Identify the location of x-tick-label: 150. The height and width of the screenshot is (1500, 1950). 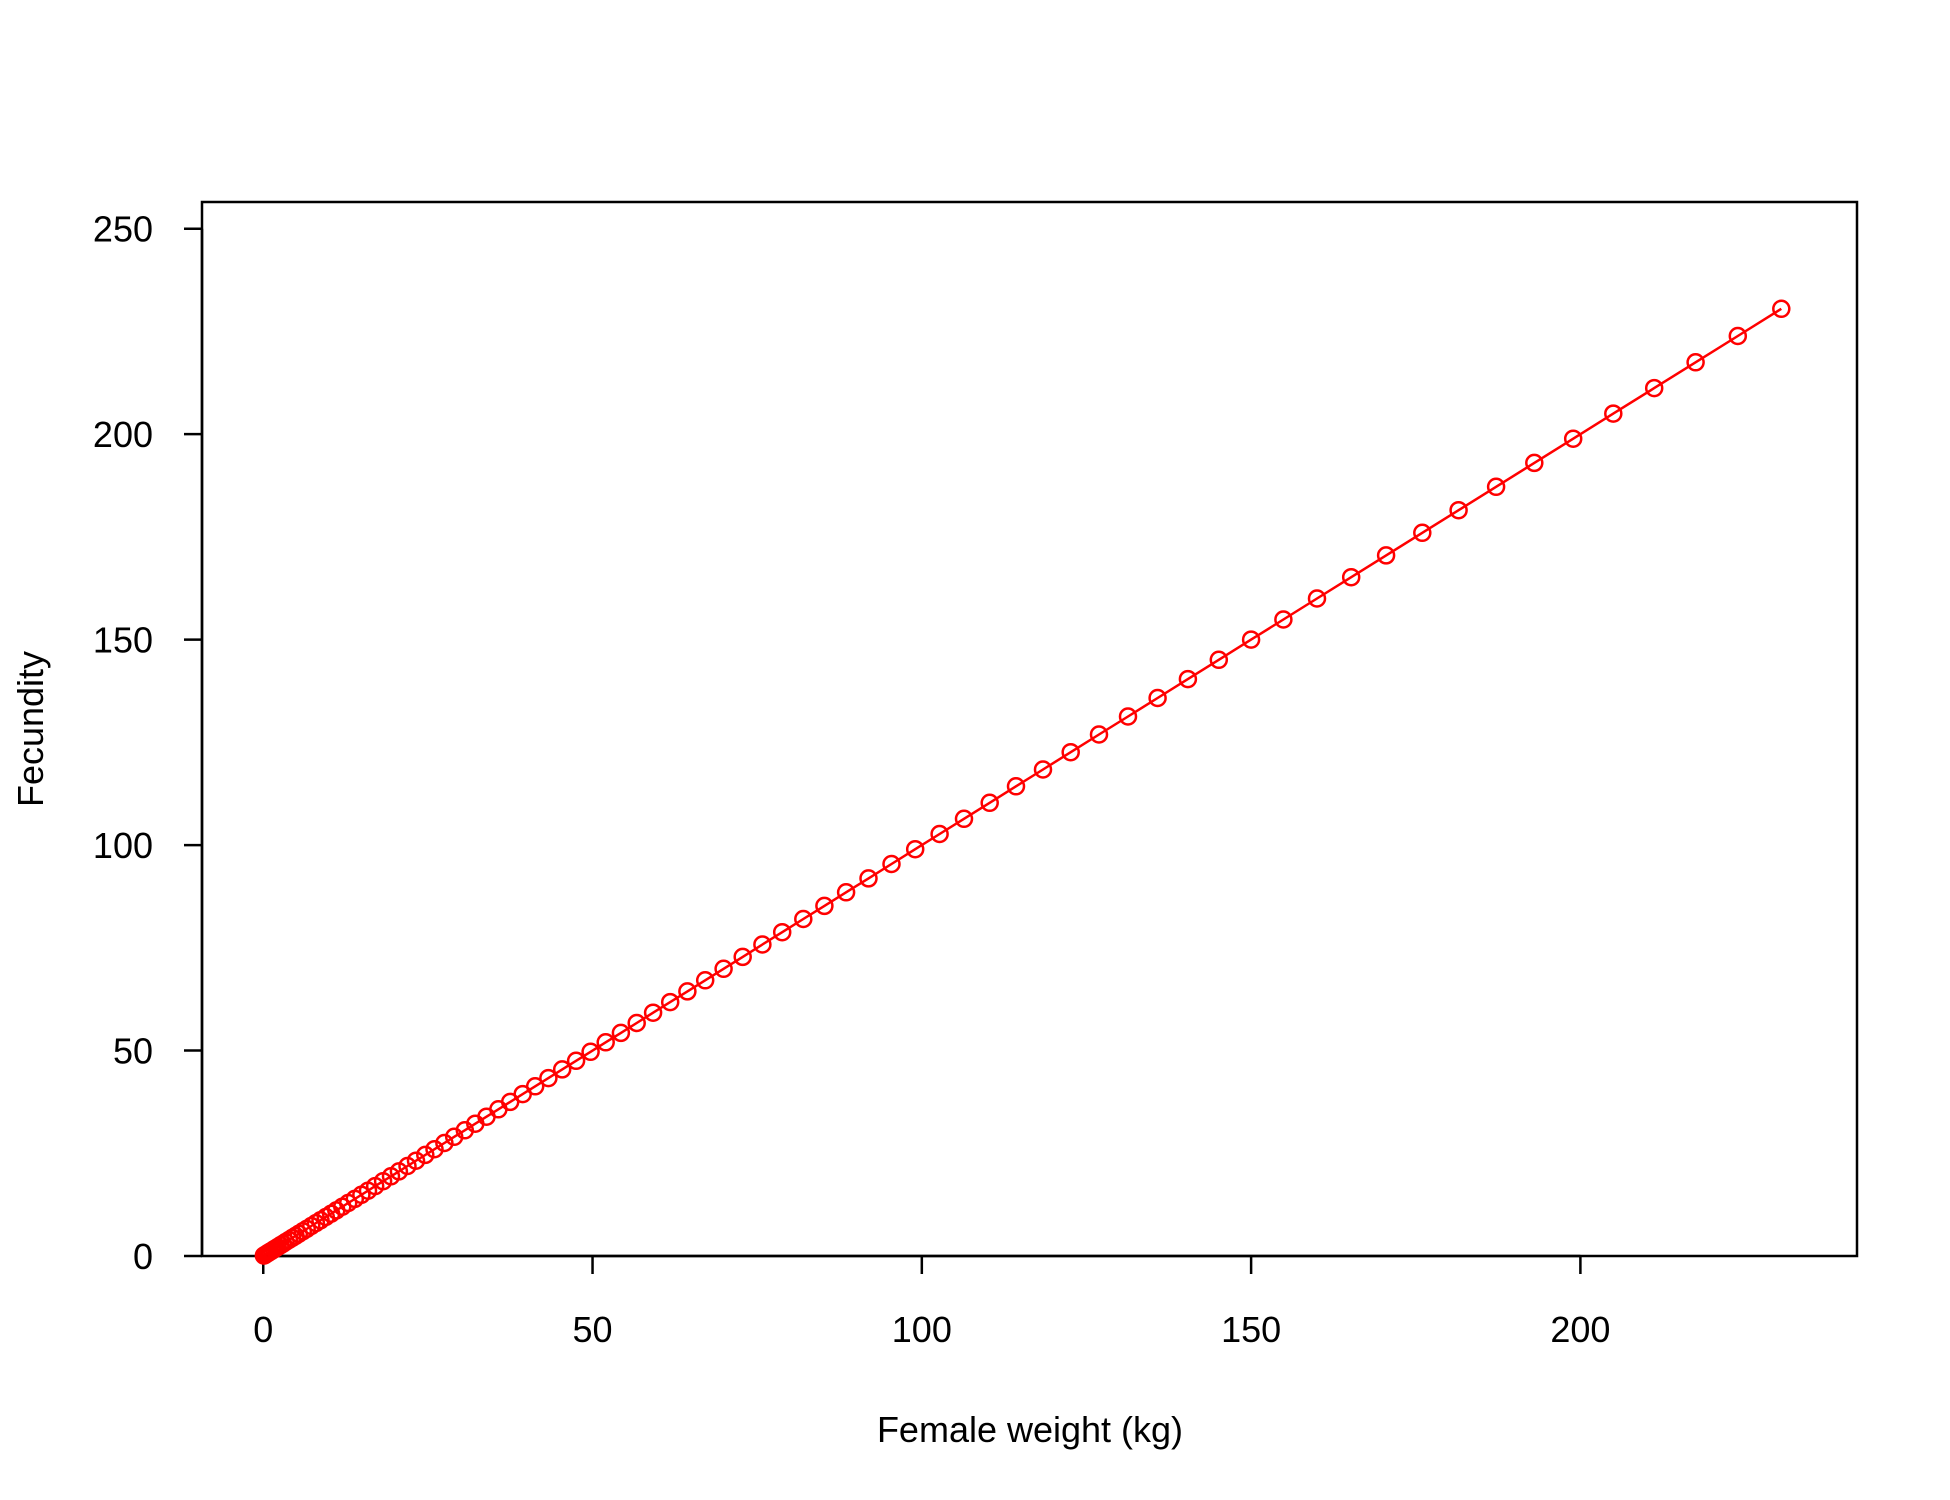
(1251, 1329).